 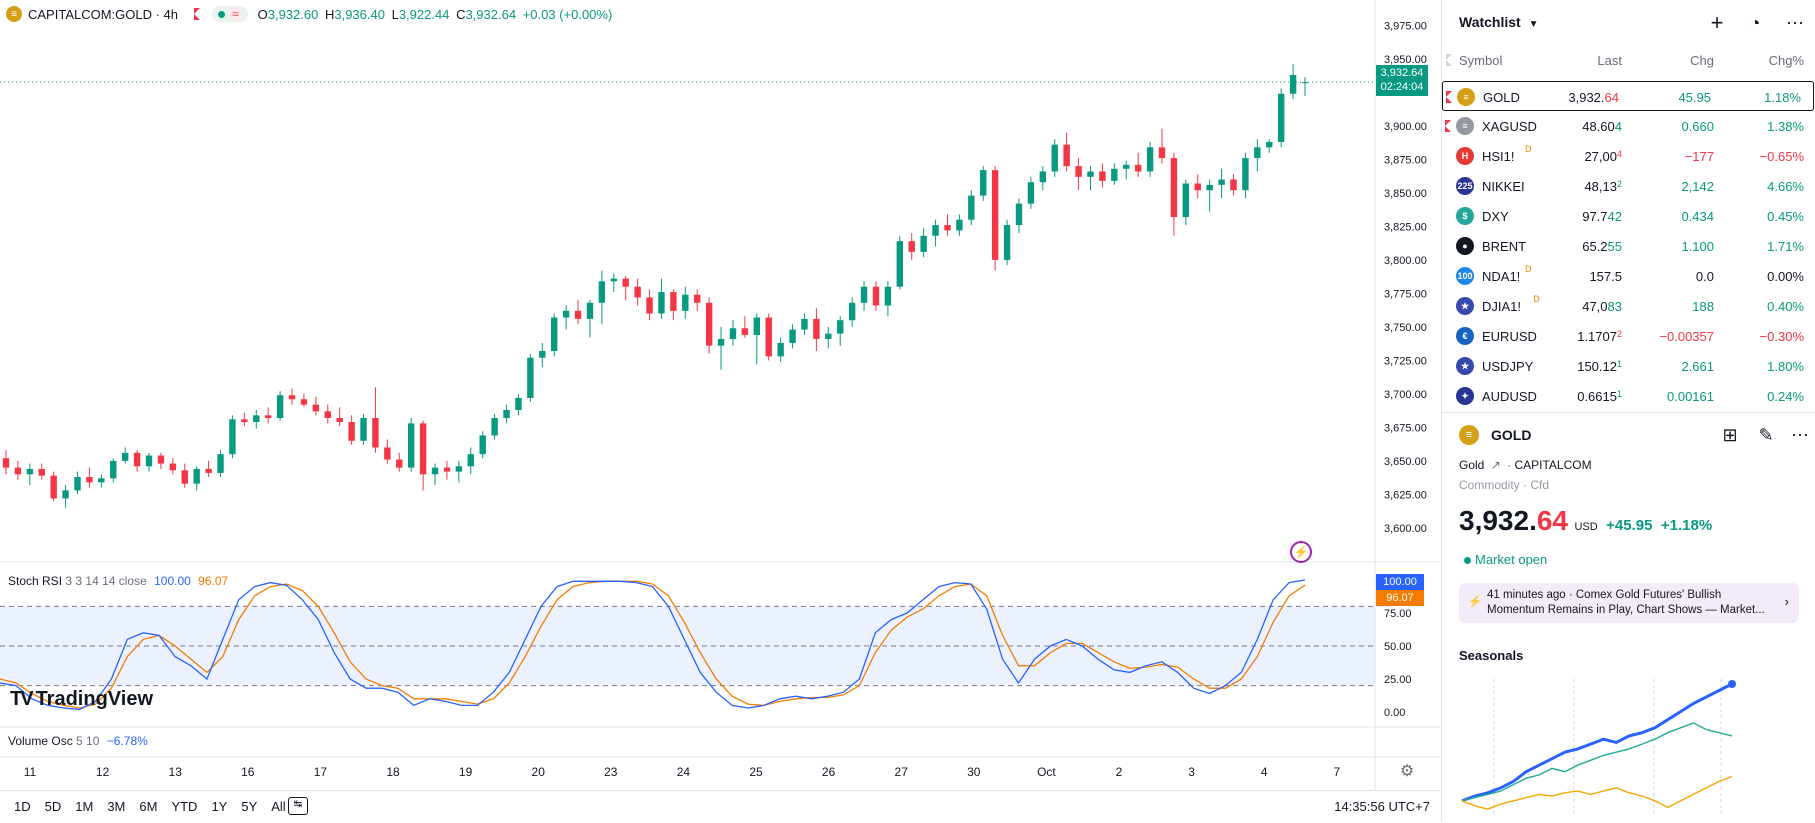 I want to click on clock: 14:35:56 UTC+7, so click(x=1382, y=806).